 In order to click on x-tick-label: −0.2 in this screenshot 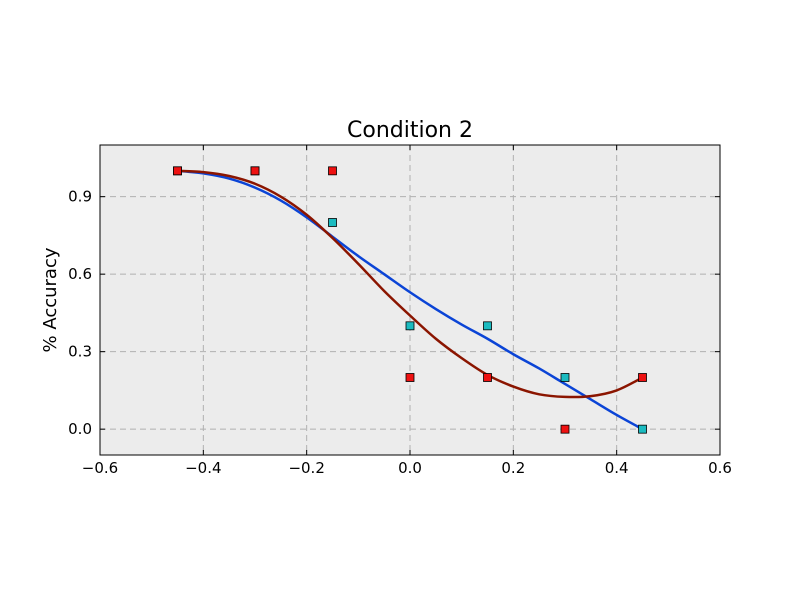, I will do `click(306, 468)`.